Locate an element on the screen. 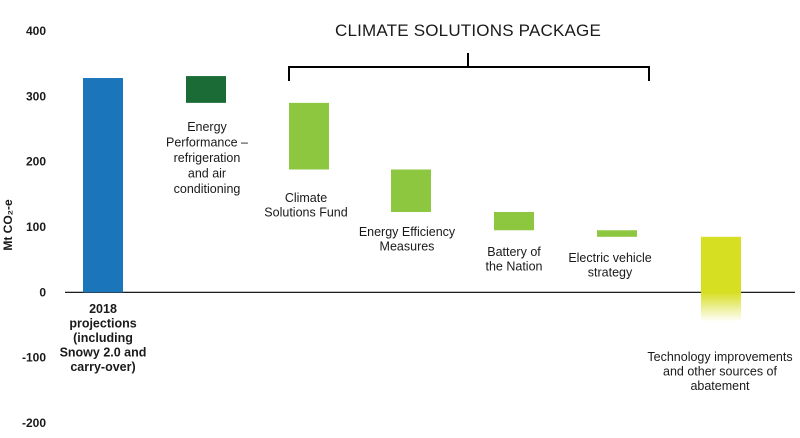 The image size is (800, 438). category-label-5: Electric vehicle strategy is located at coordinates (609, 265).